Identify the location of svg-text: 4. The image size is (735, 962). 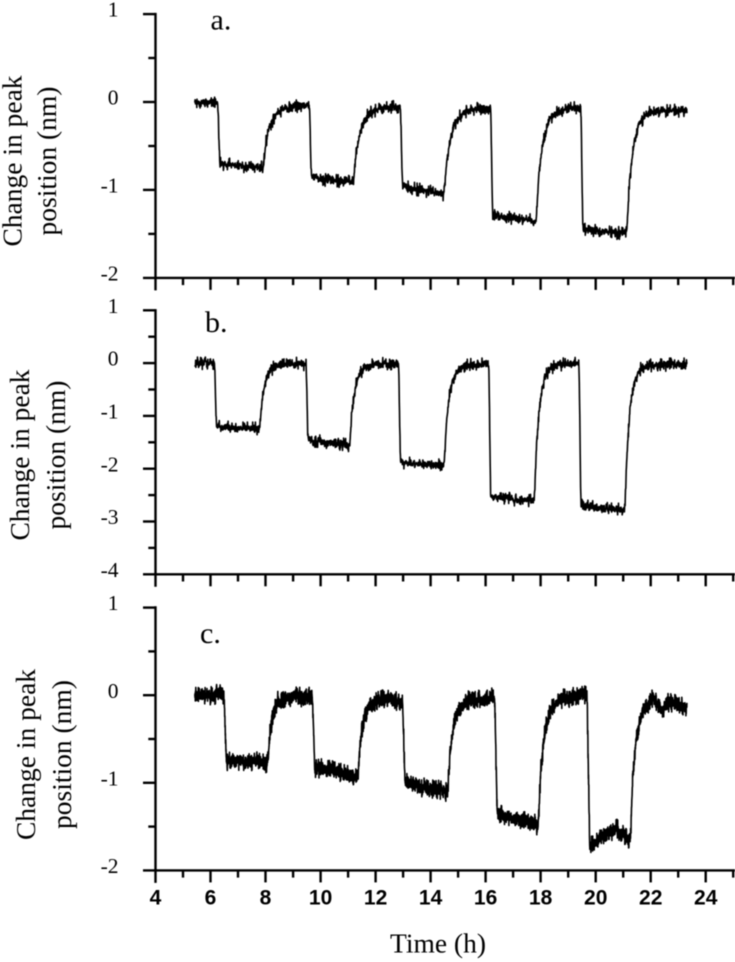
(156, 898).